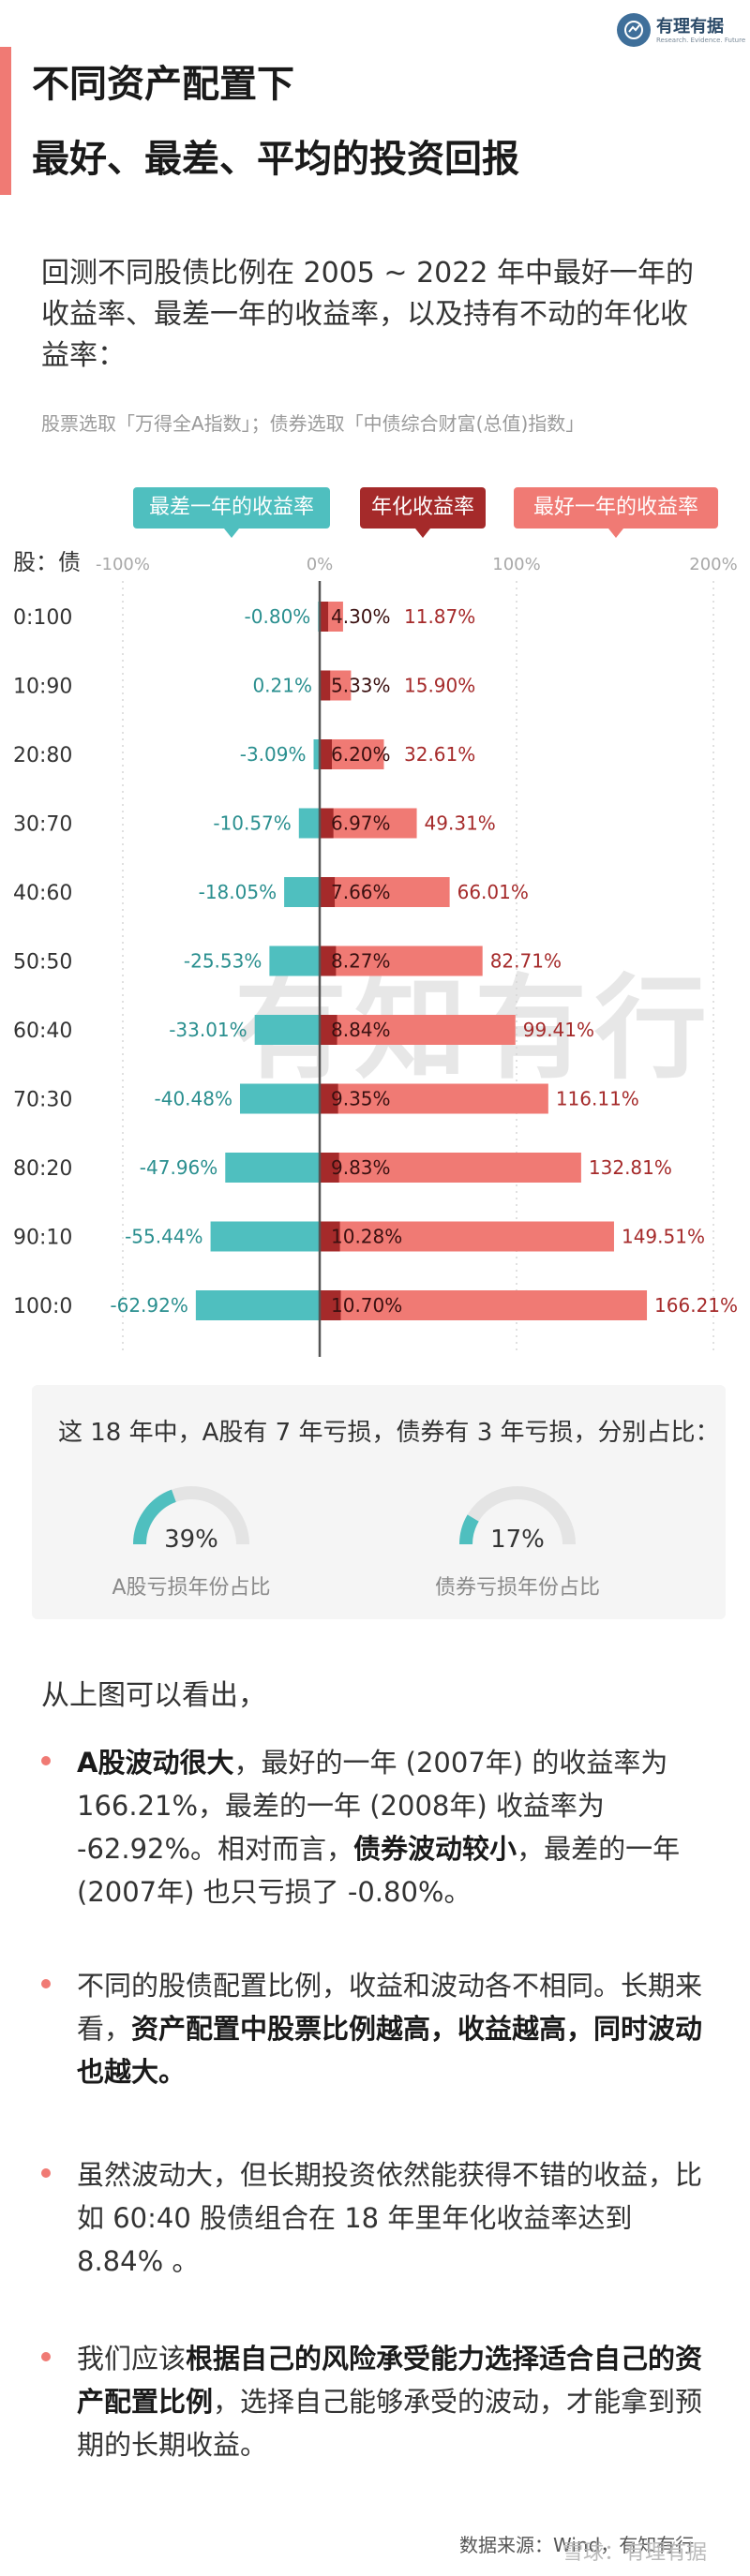  Describe the element at coordinates (615, 533) in the screenshot. I see `legend-best-pointer` at that location.